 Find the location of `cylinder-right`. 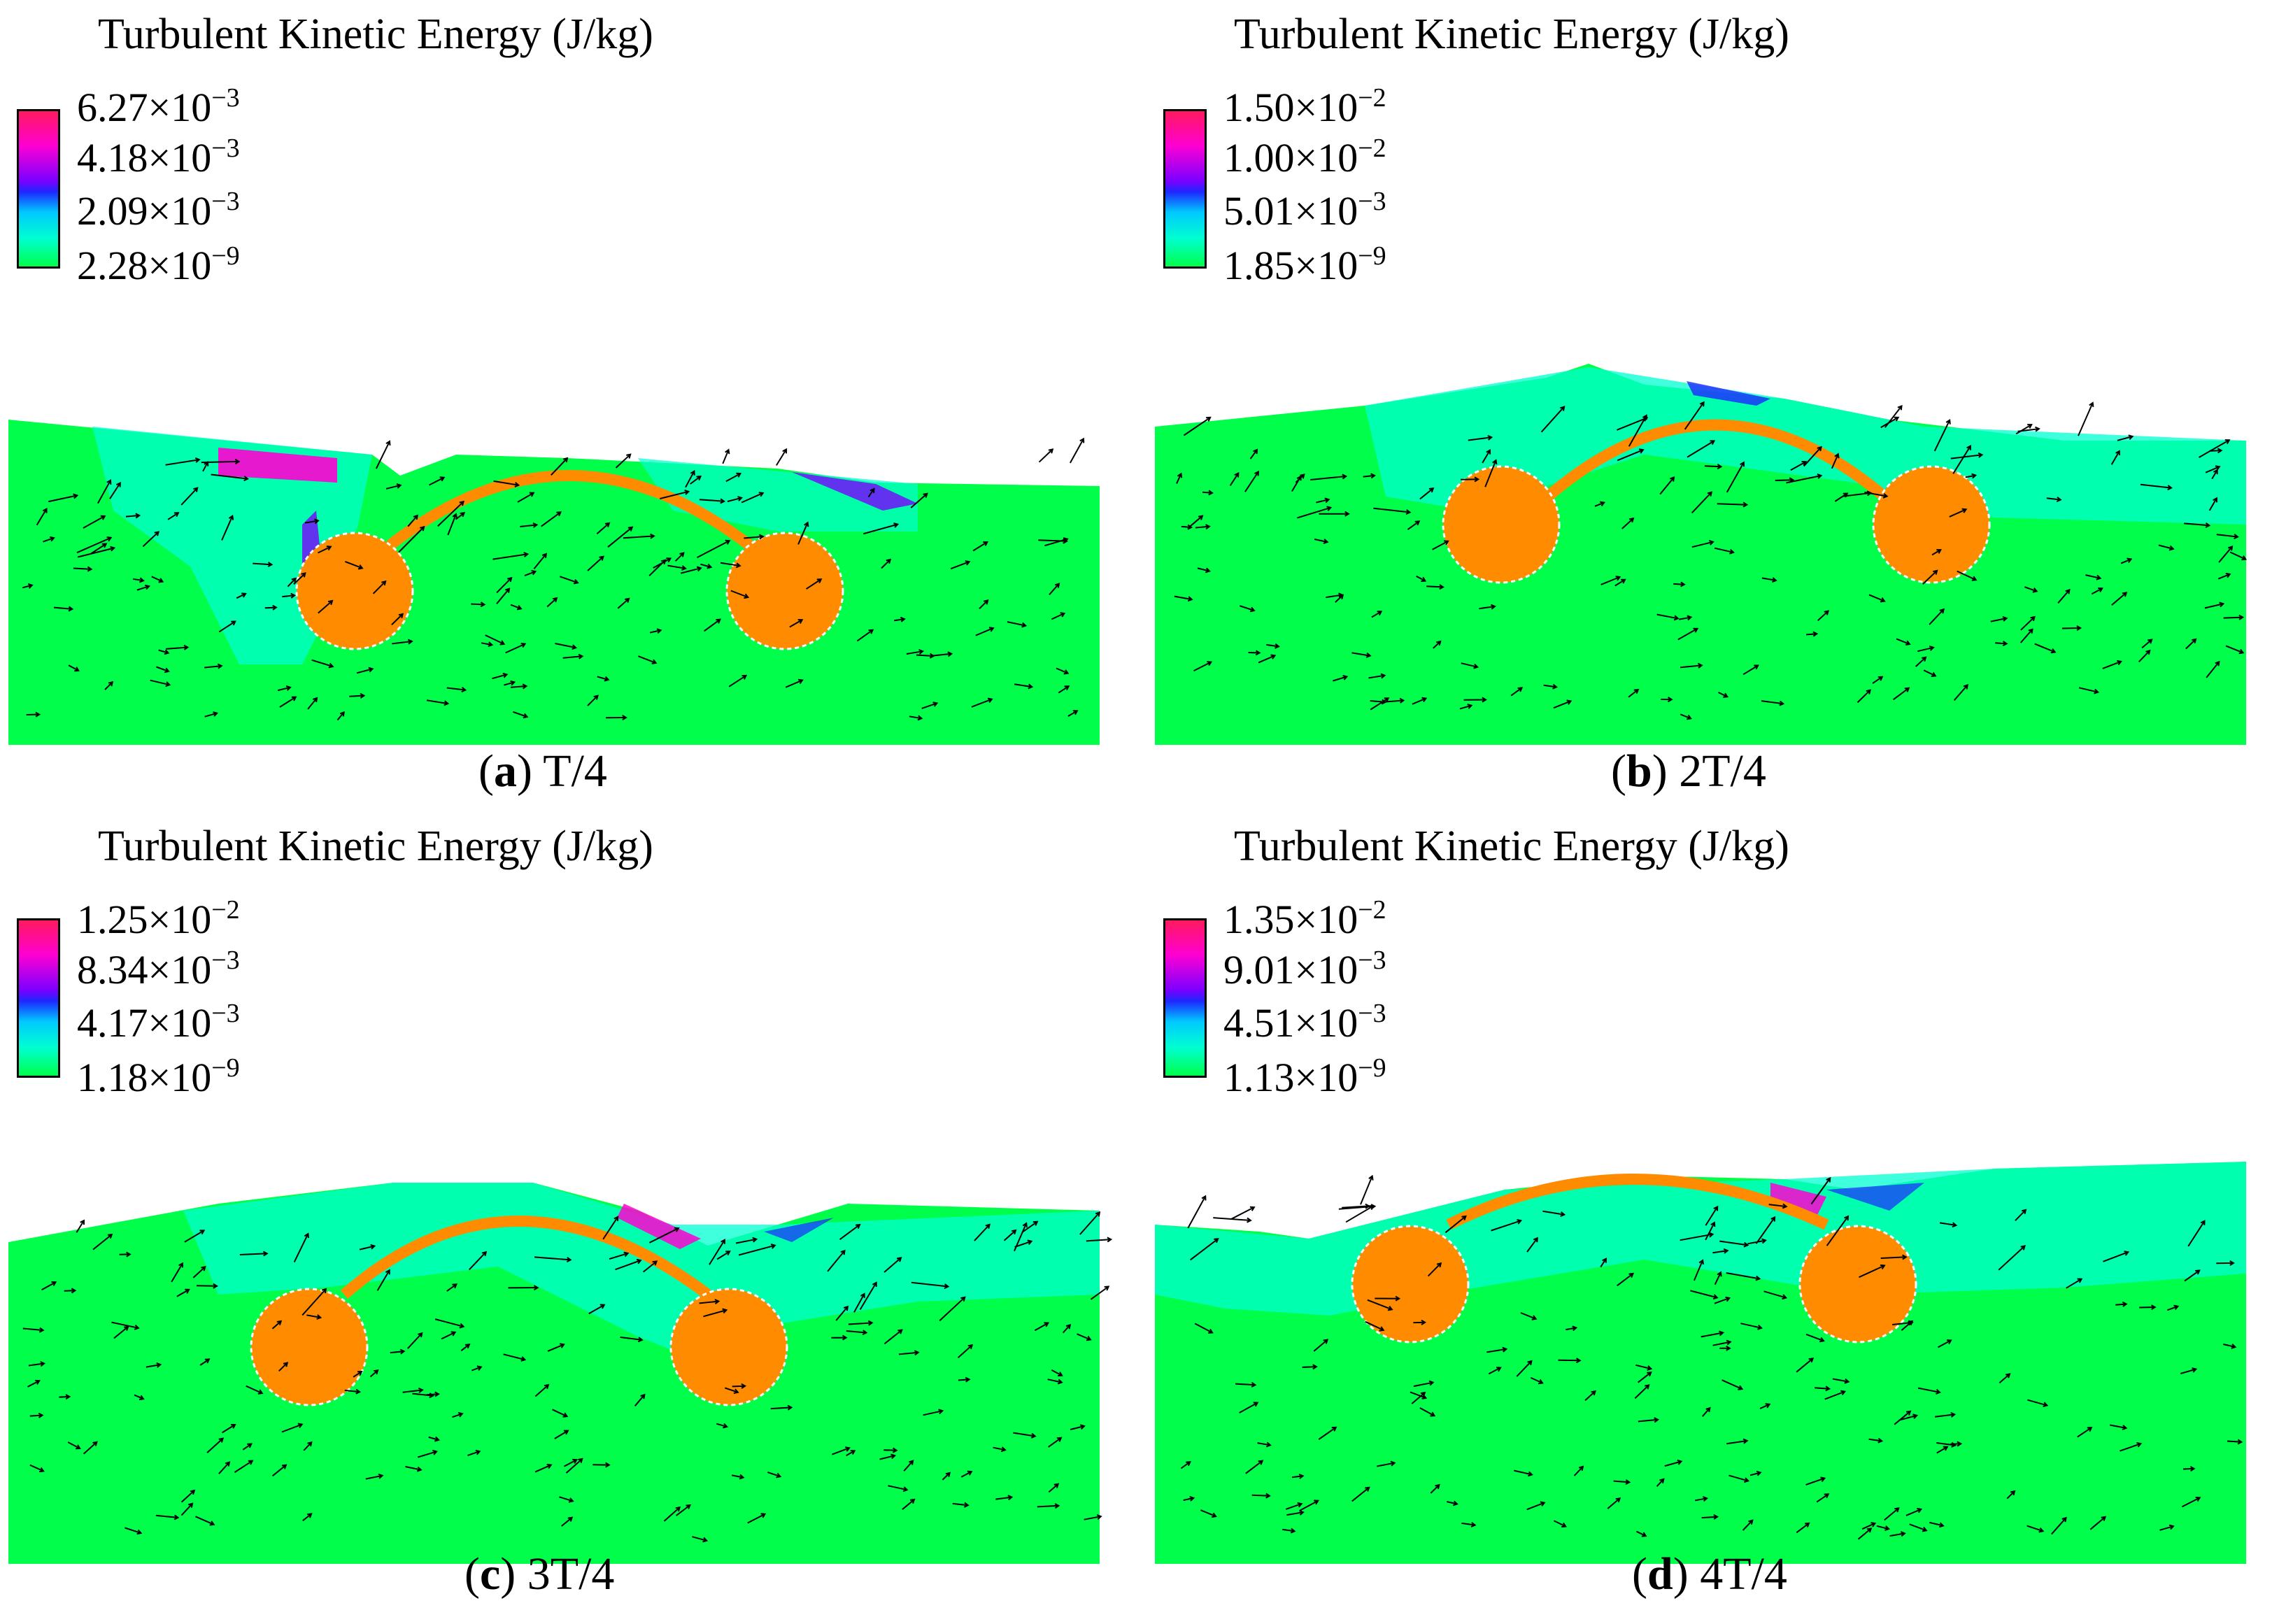

cylinder-right is located at coordinates (1931, 525).